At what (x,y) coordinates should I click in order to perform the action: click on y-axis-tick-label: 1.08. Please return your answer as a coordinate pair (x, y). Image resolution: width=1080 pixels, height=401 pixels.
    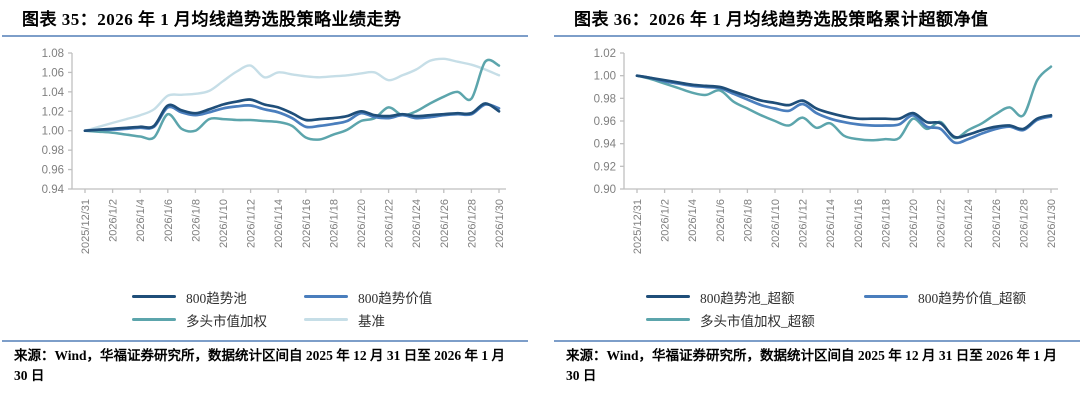
    Looking at the image, I should click on (53, 54).